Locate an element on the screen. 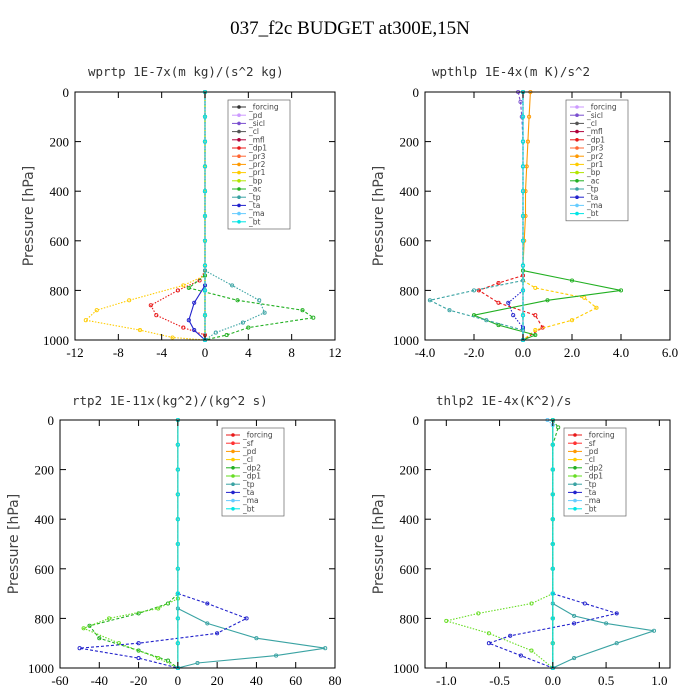 Image resolution: width=700 pixels, height=700 pixels. series-line-ac is located at coordinates (251, 308).